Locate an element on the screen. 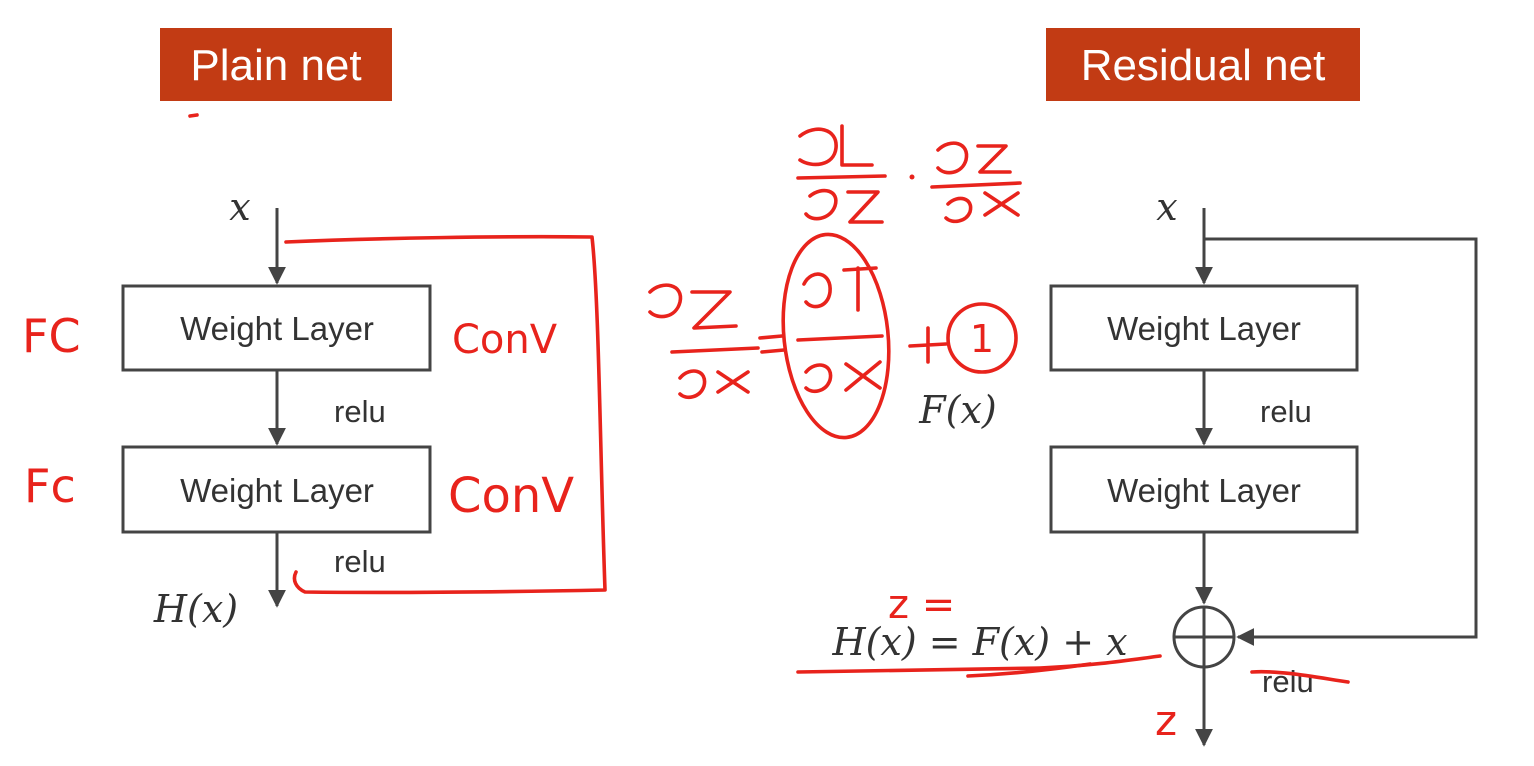  residual-fx-label: F(x) is located at coordinates (957, 410).